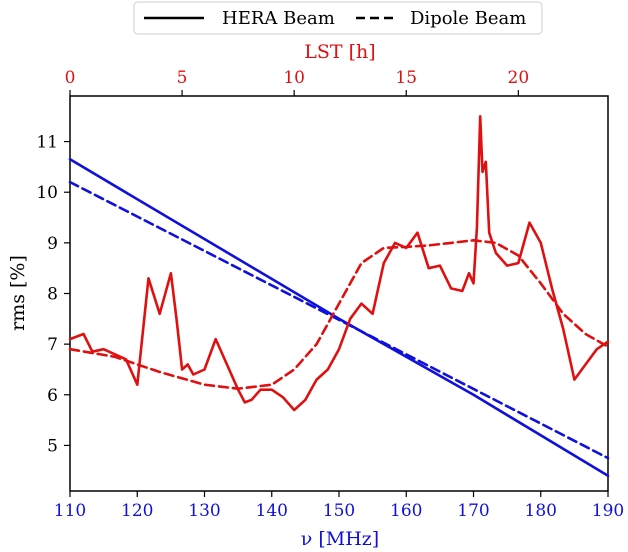  I want to click on legend-label-dipole: Dipole Beam, so click(468, 18).